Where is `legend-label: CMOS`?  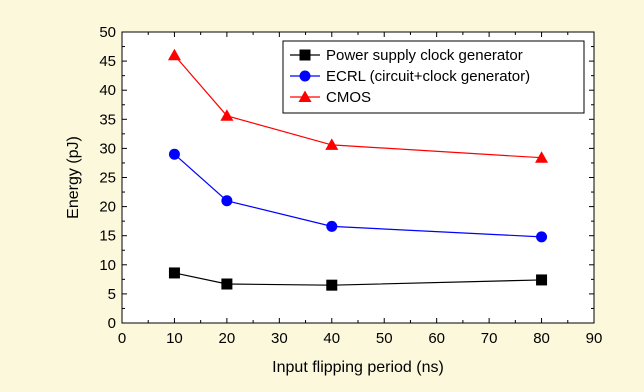 legend-label: CMOS is located at coordinates (348, 97).